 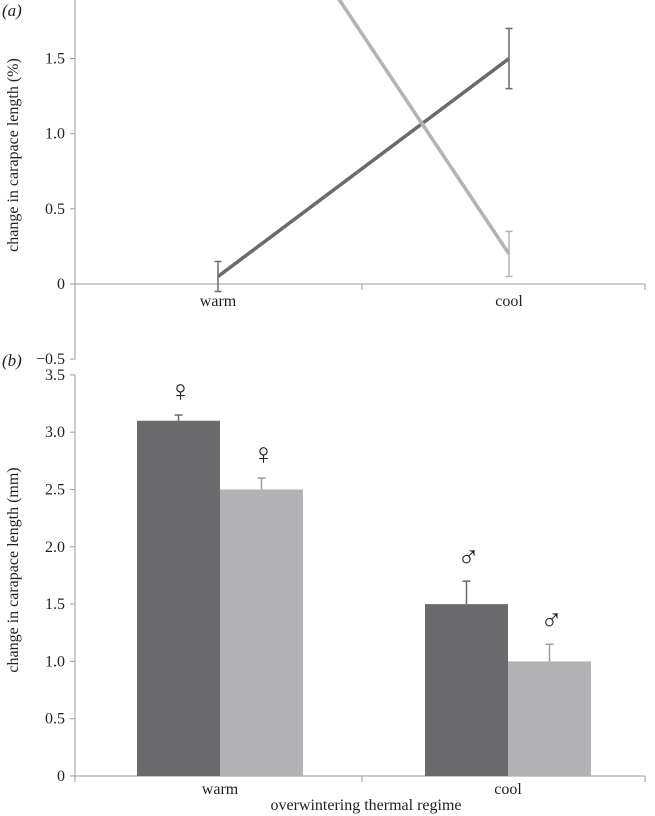 I want to click on panel-a-y-tick-label: 0.5, so click(x=55, y=209).